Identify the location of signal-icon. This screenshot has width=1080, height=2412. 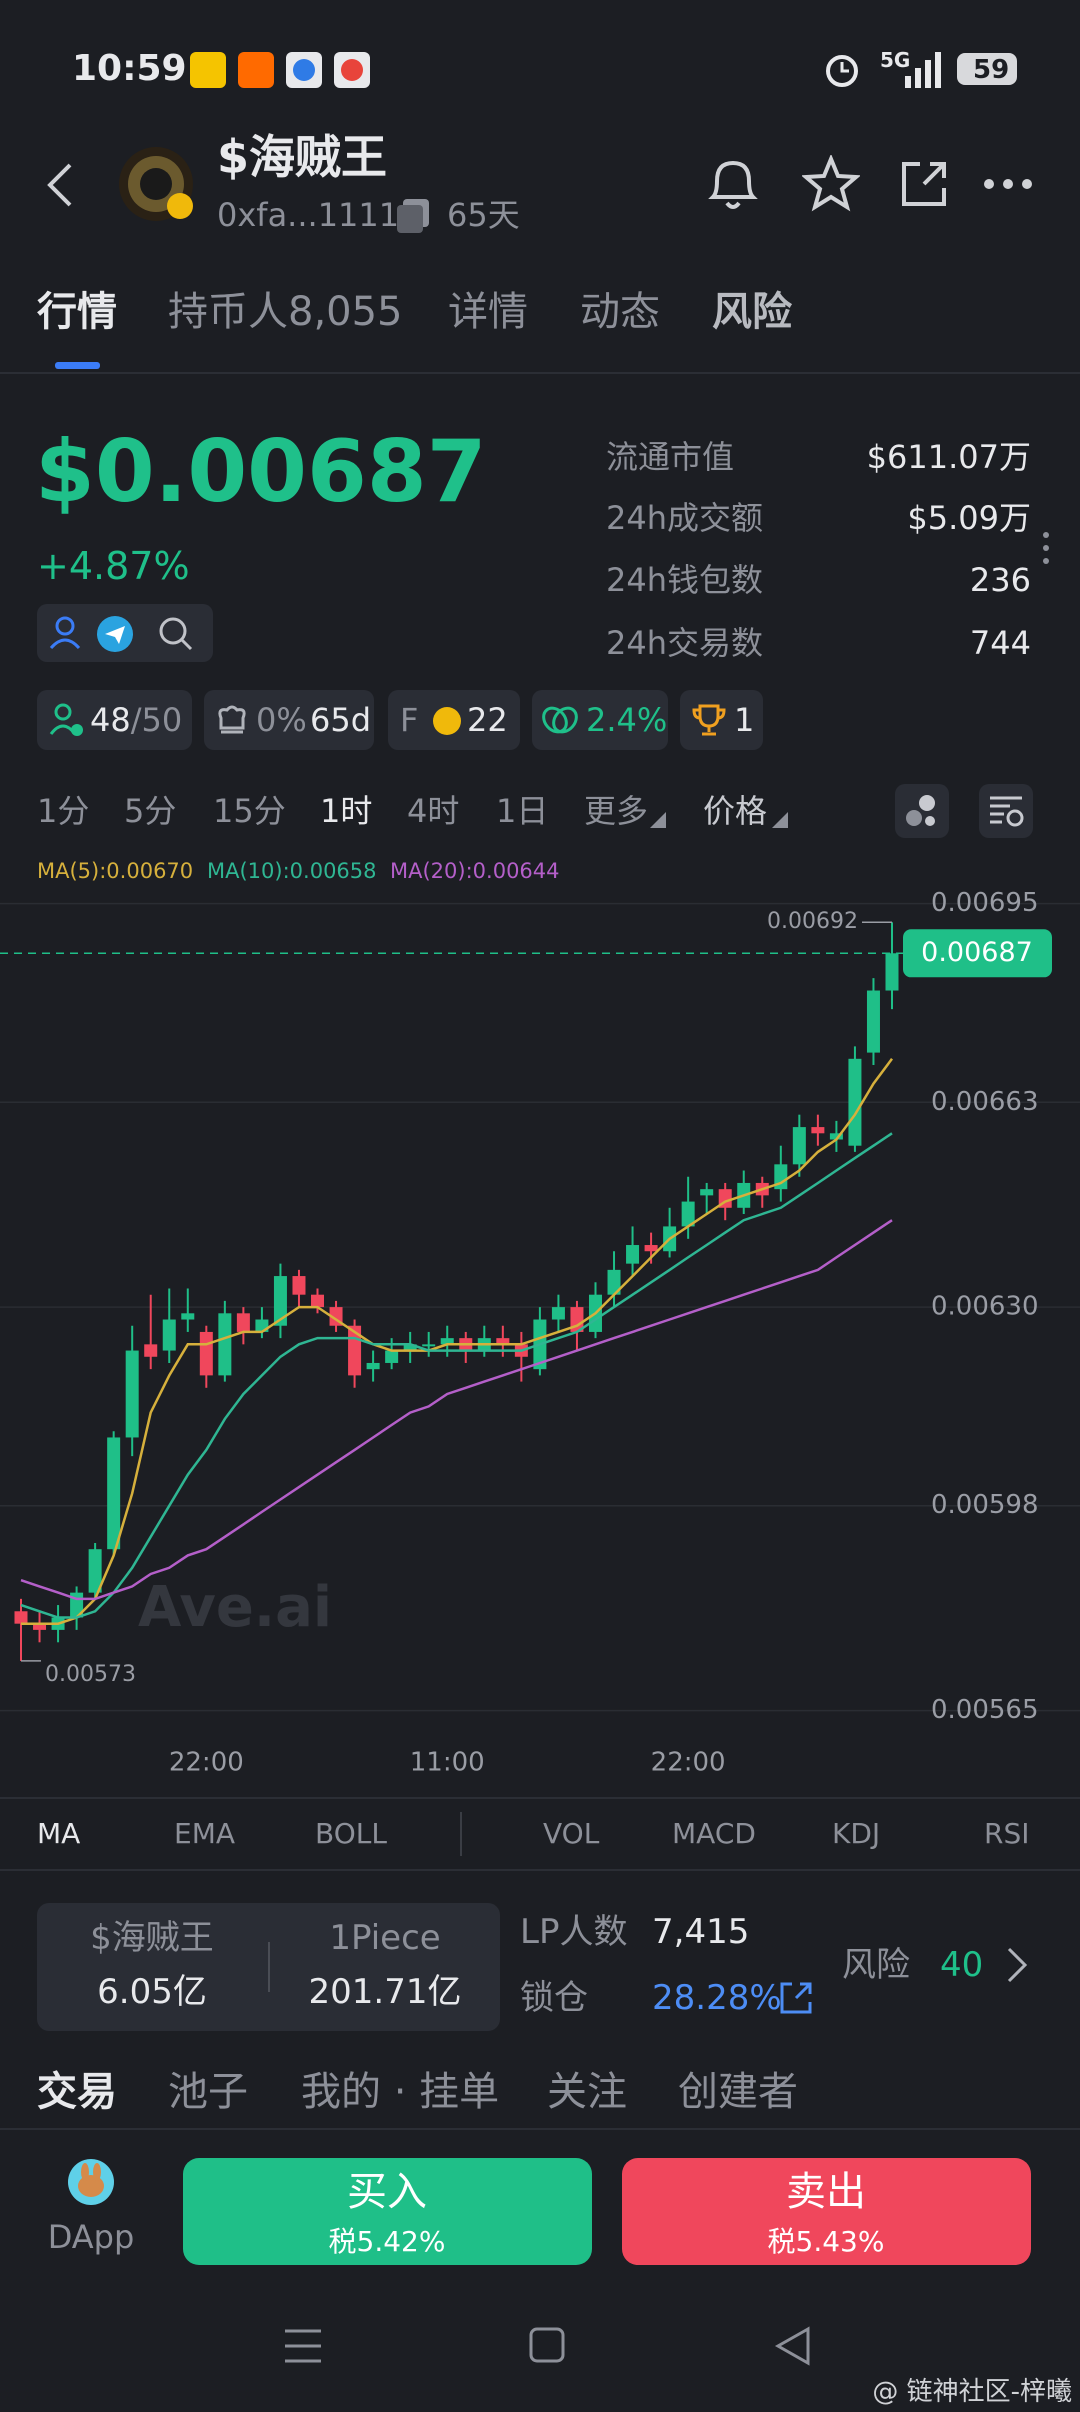
(923, 70).